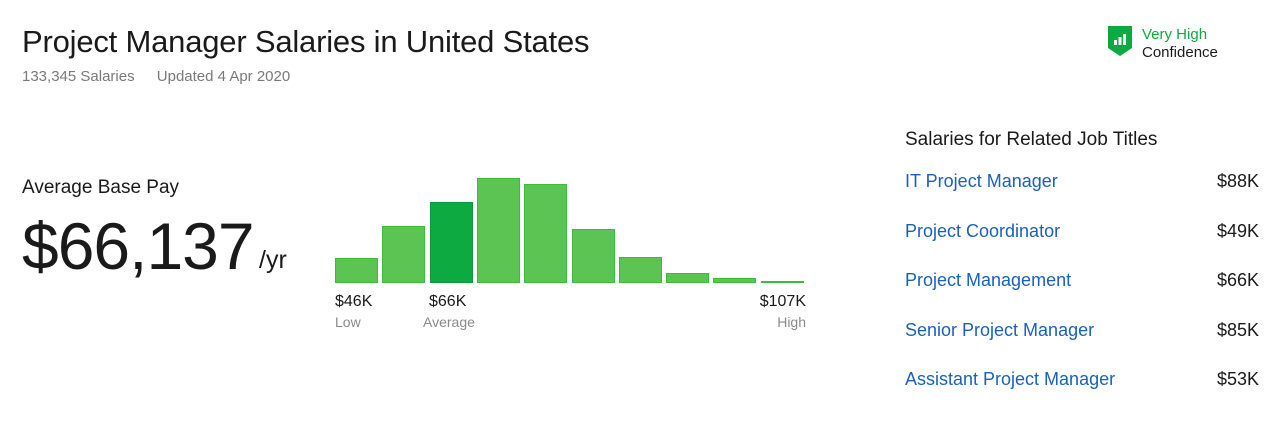 This screenshot has height=423, width=1280. What do you see at coordinates (1175, 34) in the screenshot?
I see `confidence-level: Very High` at bounding box center [1175, 34].